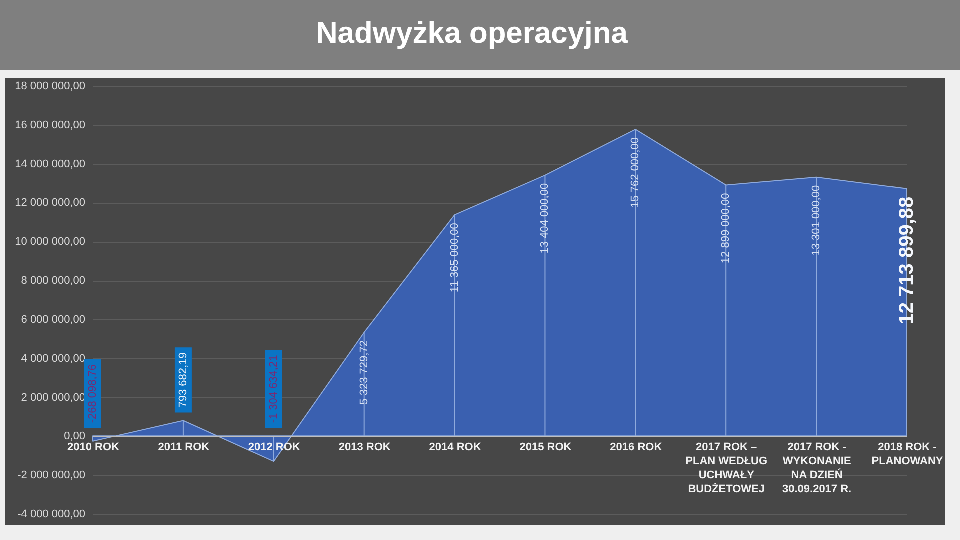 The height and width of the screenshot is (540, 960). Describe the element at coordinates (53, 281) in the screenshot. I see `y-tick-label: 8 000 000,00` at that location.